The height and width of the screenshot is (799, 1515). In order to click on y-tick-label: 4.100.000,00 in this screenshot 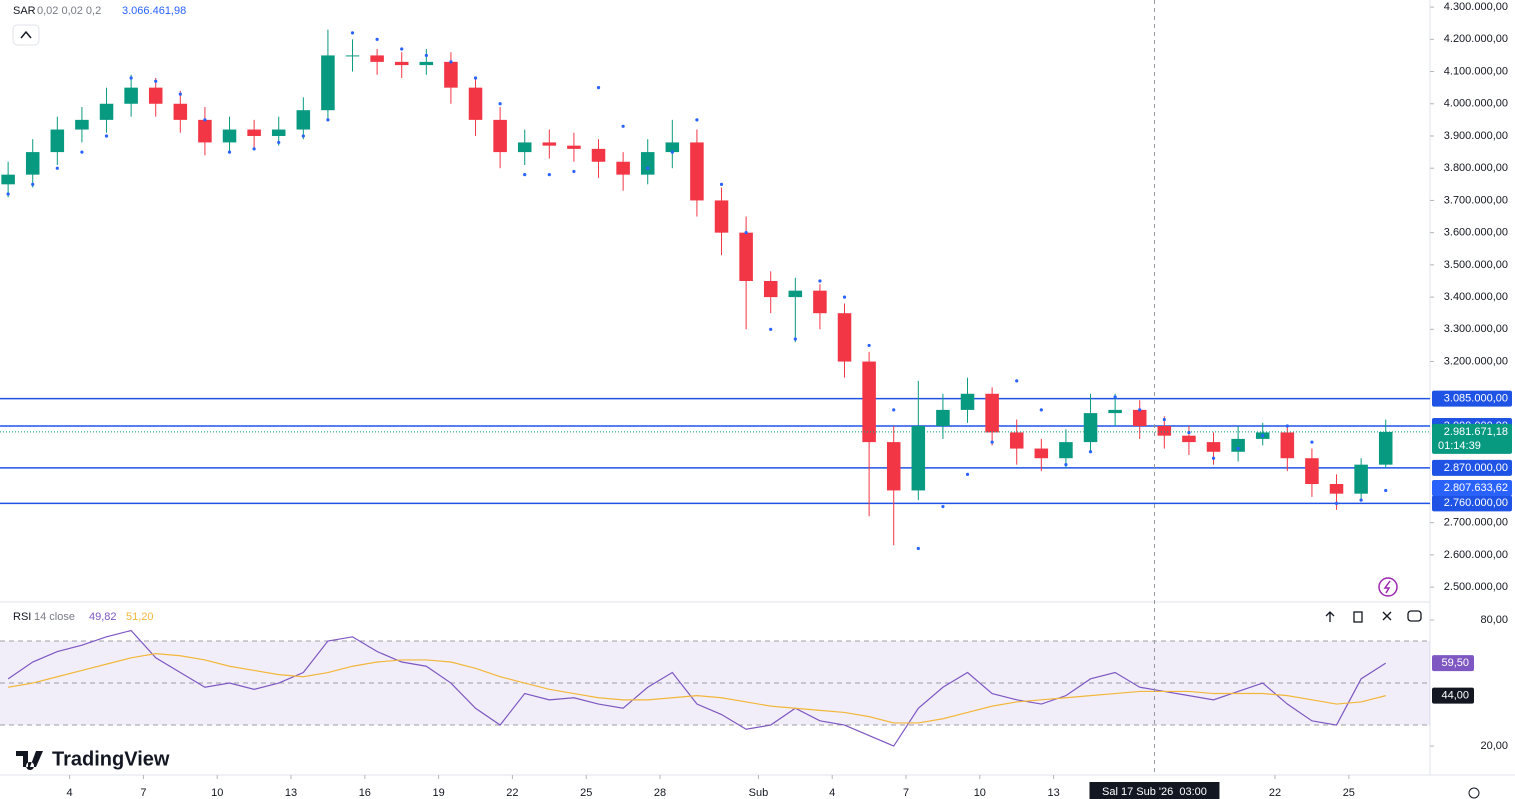, I will do `click(1476, 71)`.